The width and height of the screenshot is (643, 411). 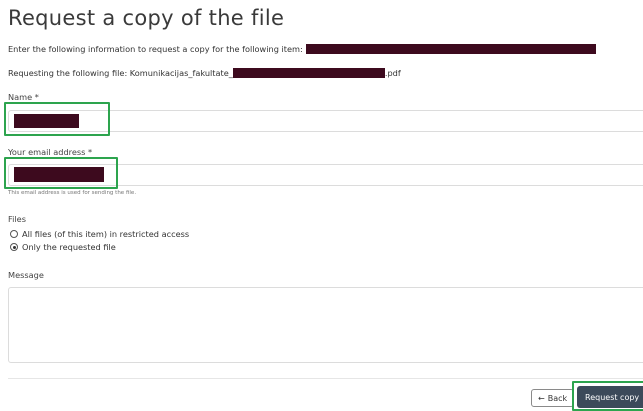 What do you see at coordinates (612, 397) in the screenshot?
I see `request-copy-label: Request copy` at bounding box center [612, 397].